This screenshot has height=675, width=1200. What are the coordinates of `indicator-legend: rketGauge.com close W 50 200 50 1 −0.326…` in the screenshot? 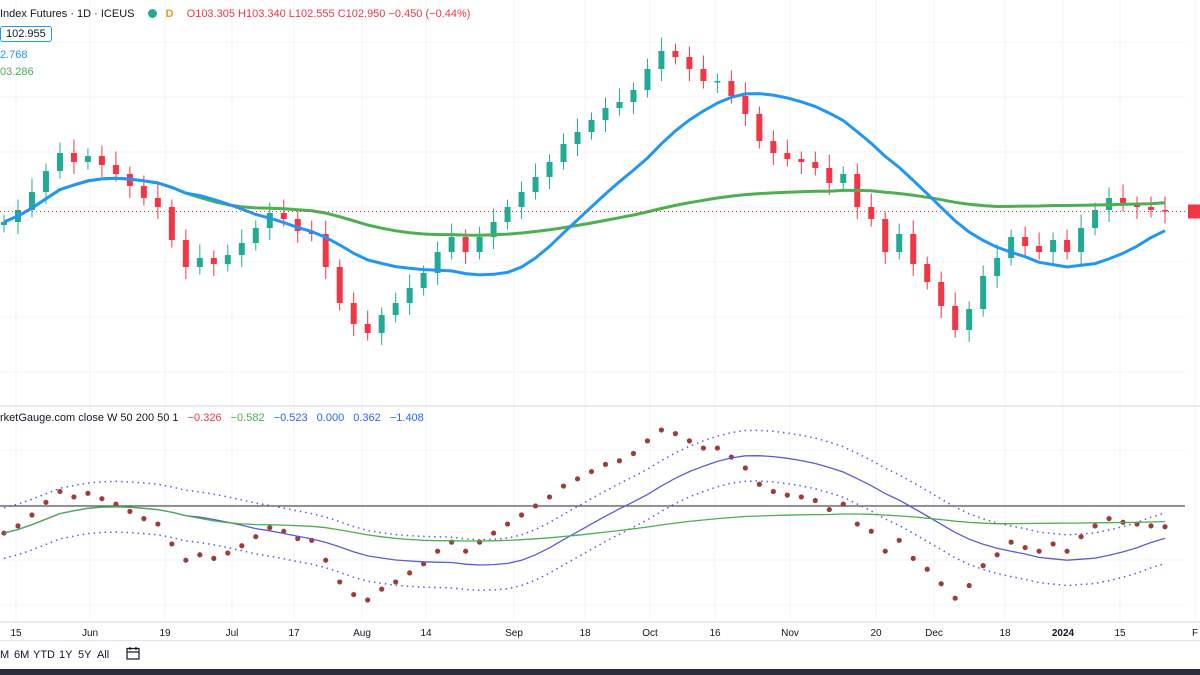 It's located at (215, 418).